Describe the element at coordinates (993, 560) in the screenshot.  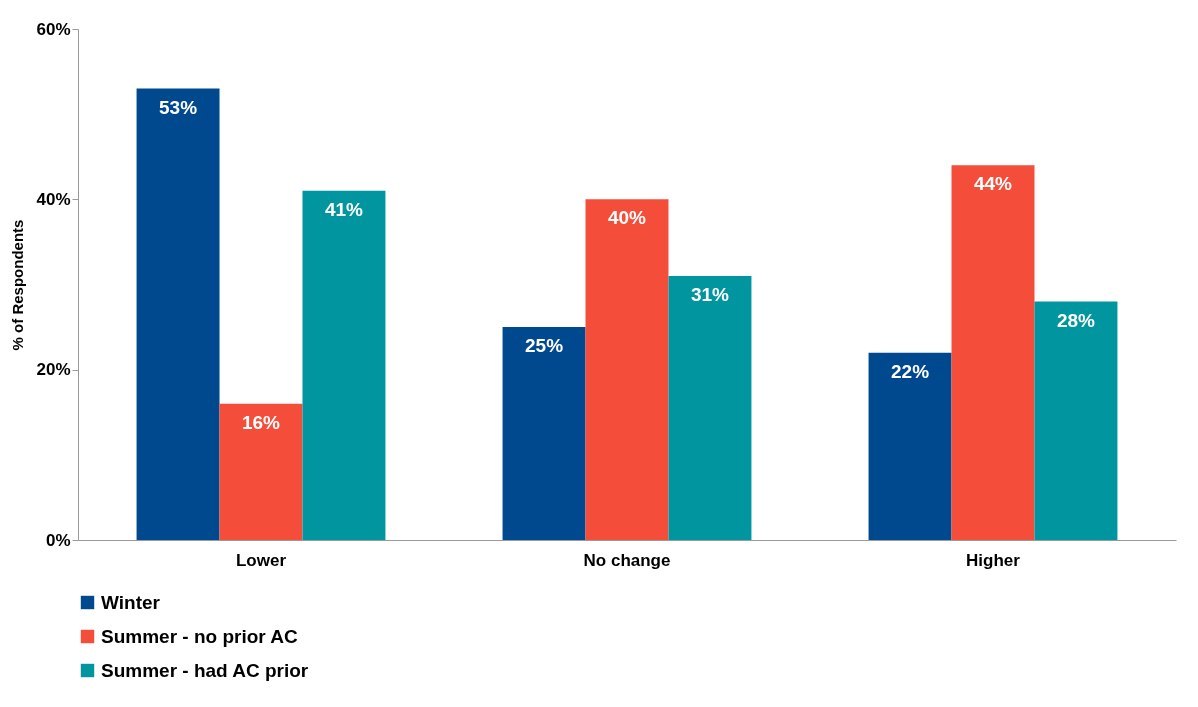
I see `x-tick-label: Higher` at that location.